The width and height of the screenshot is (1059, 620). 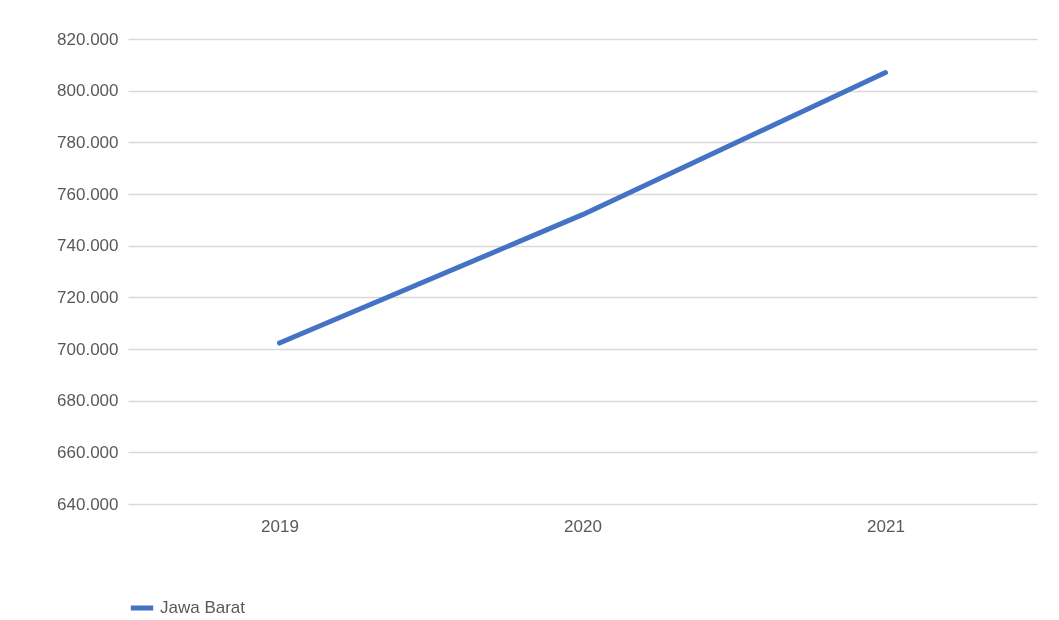 I want to click on y-tick-label: 720.000, so click(x=88, y=297).